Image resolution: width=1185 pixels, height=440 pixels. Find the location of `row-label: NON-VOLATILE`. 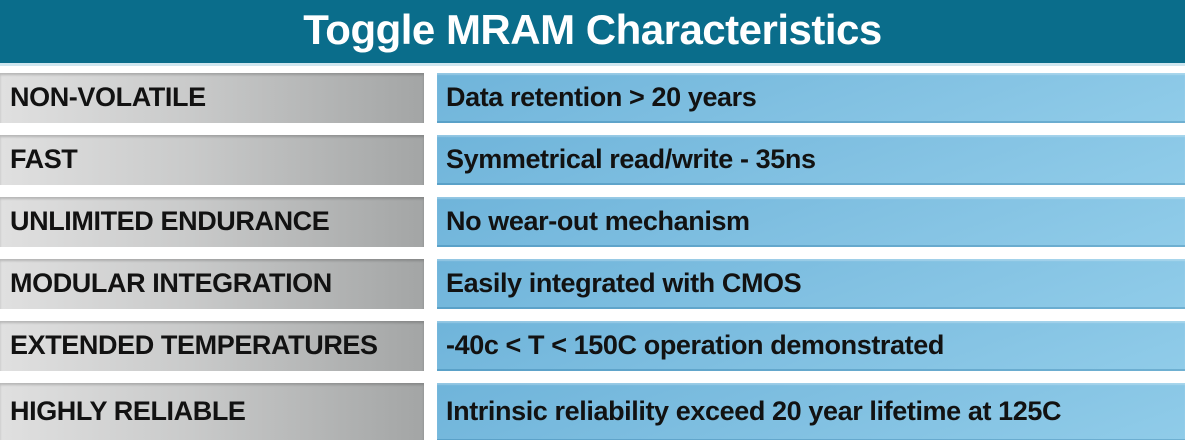

row-label: NON-VOLATILE is located at coordinates (108, 96).